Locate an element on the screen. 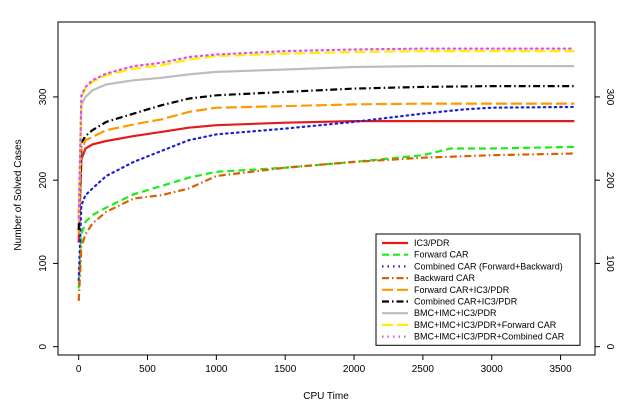 This screenshot has width=624, height=405. x-tick-label: 2500 is located at coordinates (423, 369).